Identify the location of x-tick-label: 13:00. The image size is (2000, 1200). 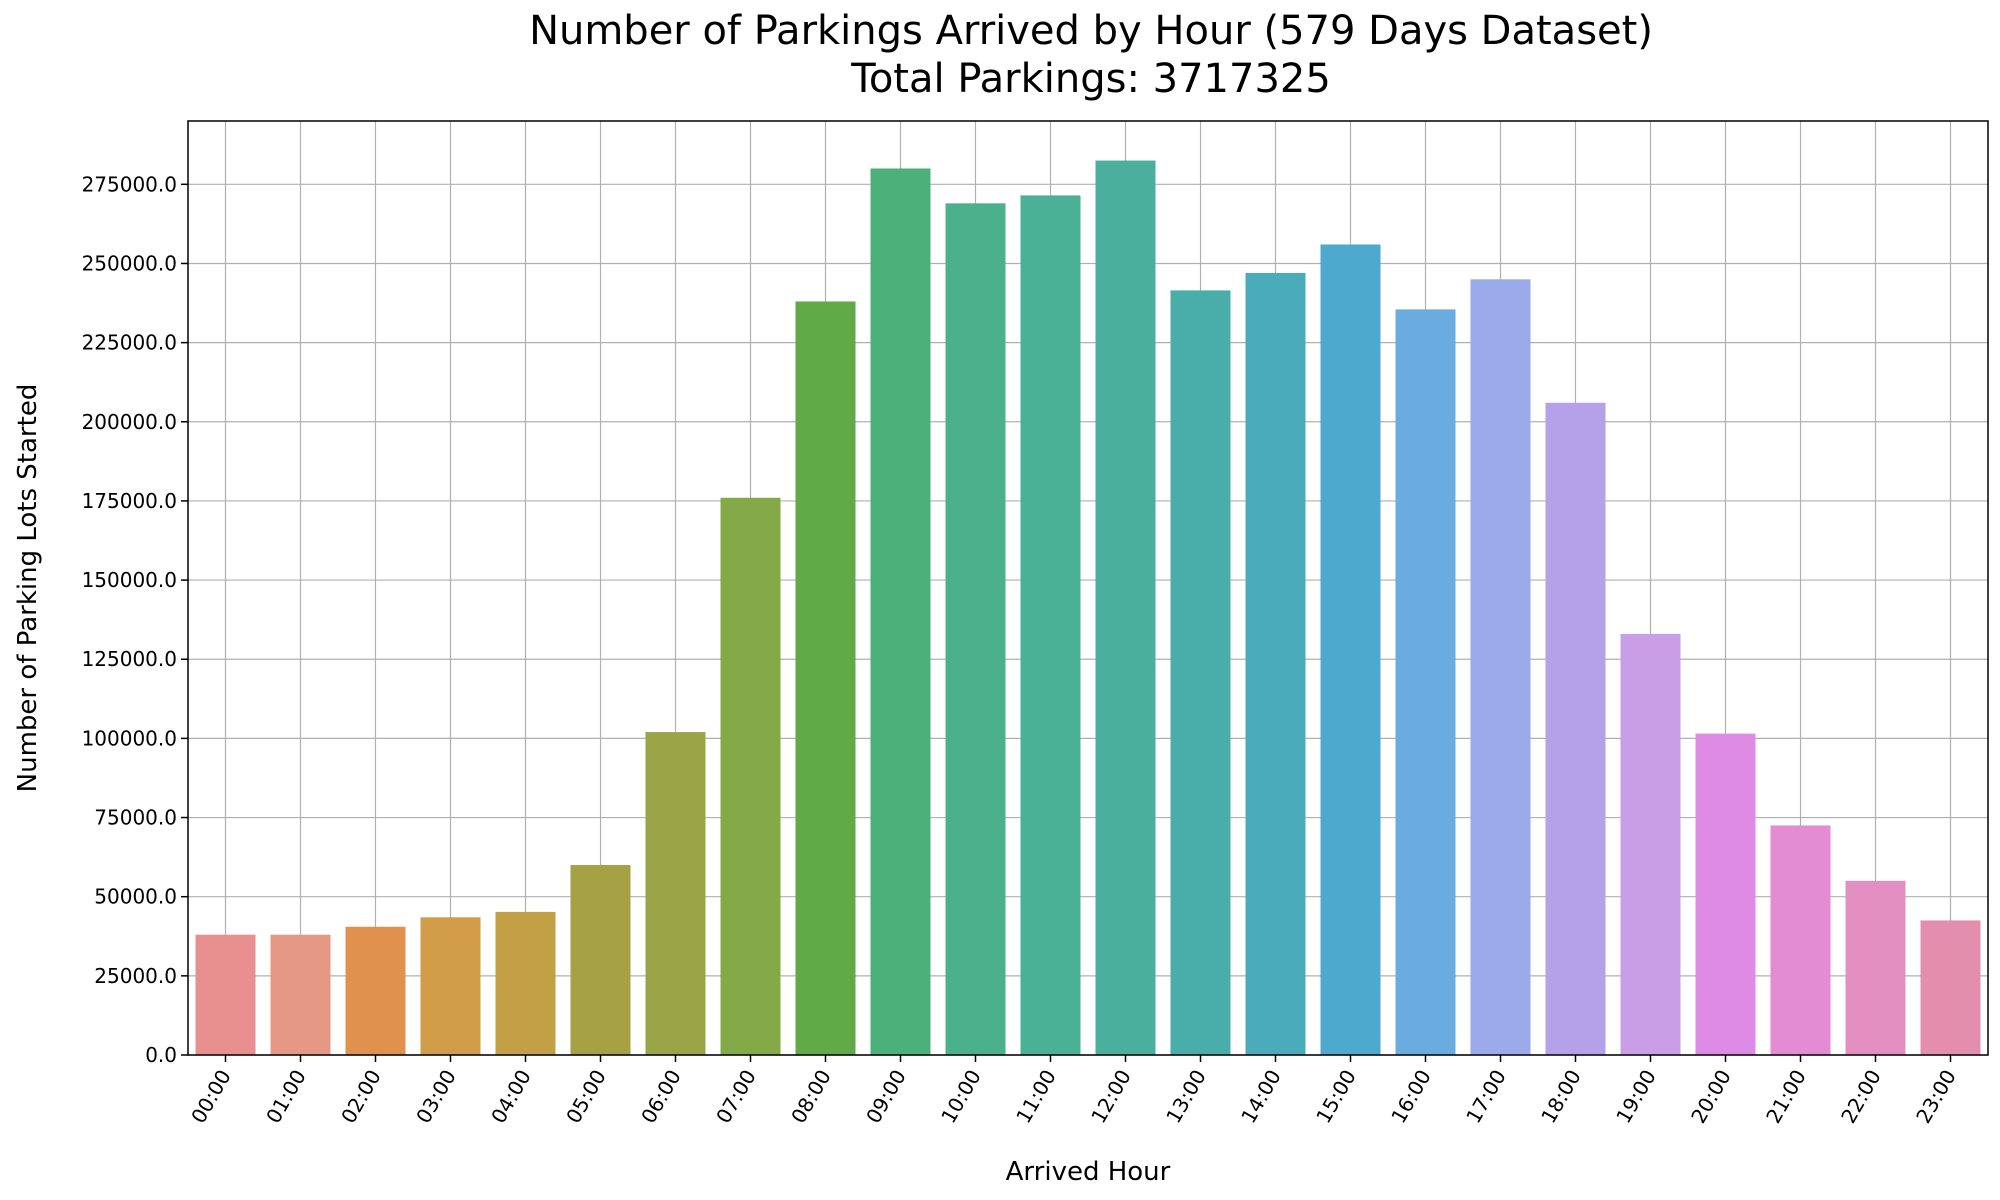
(1186, 1097).